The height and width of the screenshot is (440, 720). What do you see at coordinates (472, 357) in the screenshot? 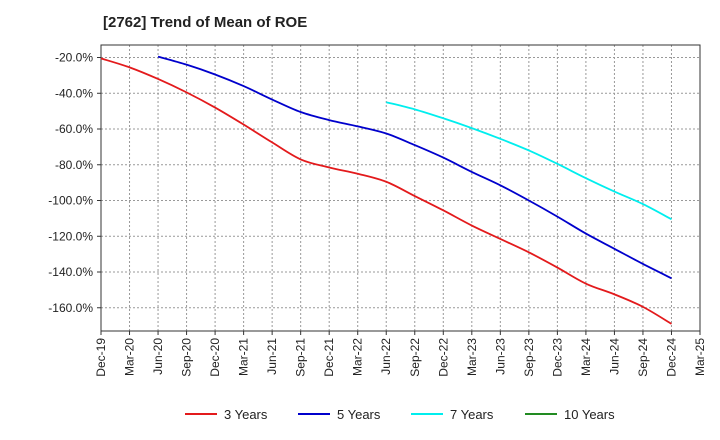
I see `x-tick-label: Mar-23` at bounding box center [472, 357].